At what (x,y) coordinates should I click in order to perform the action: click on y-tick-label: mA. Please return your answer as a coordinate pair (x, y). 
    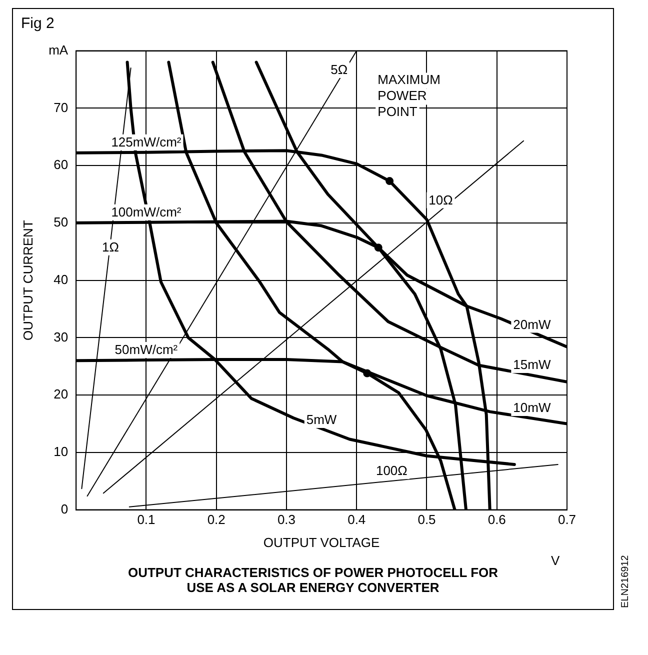
    Looking at the image, I should click on (58, 50).